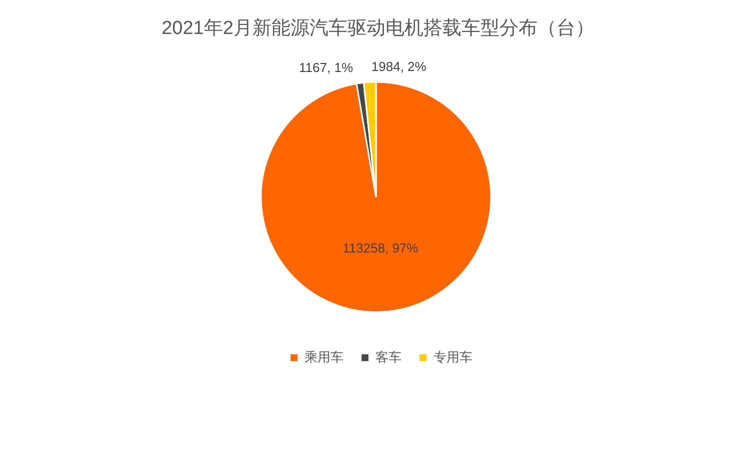 The width and height of the screenshot is (756, 449). Describe the element at coordinates (380, 248) in the screenshot. I see `data-label: 113258, 97%` at that location.